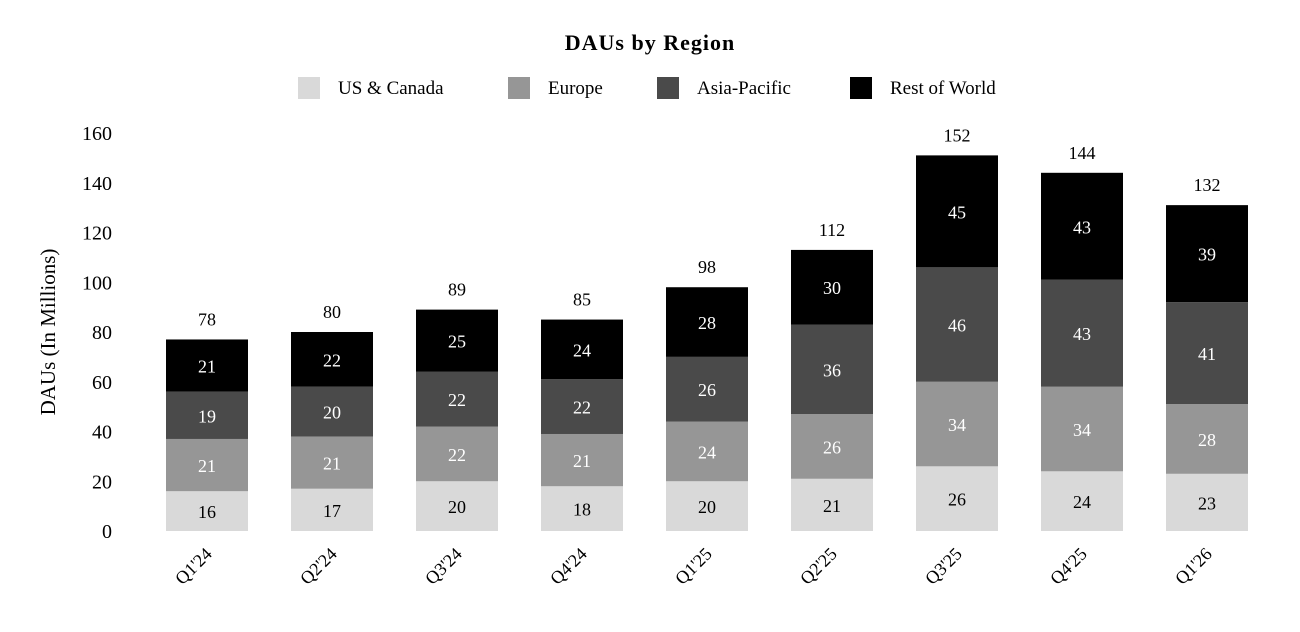 The width and height of the screenshot is (1300, 632). Describe the element at coordinates (102, 383) in the screenshot. I see `y-tick-label: 60` at that location.